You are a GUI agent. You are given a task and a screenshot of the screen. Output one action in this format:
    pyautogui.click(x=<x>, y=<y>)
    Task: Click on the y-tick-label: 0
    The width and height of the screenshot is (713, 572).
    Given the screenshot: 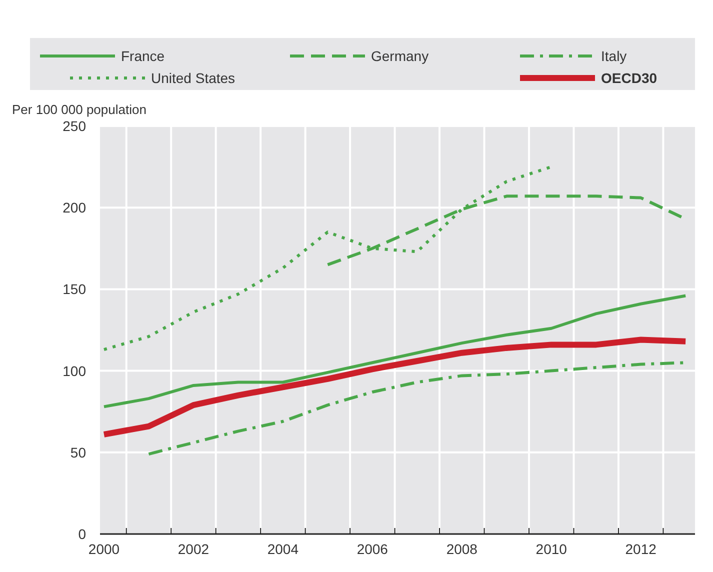 What is the action you would take?
    pyautogui.click(x=82, y=534)
    